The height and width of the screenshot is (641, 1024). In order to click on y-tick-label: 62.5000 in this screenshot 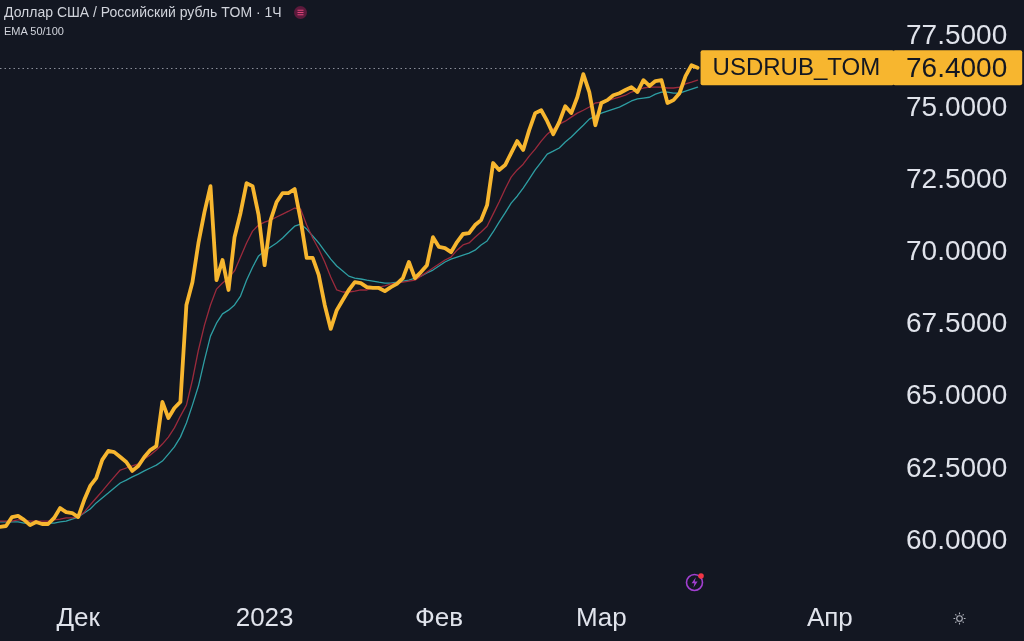, I will do `click(957, 467)`.